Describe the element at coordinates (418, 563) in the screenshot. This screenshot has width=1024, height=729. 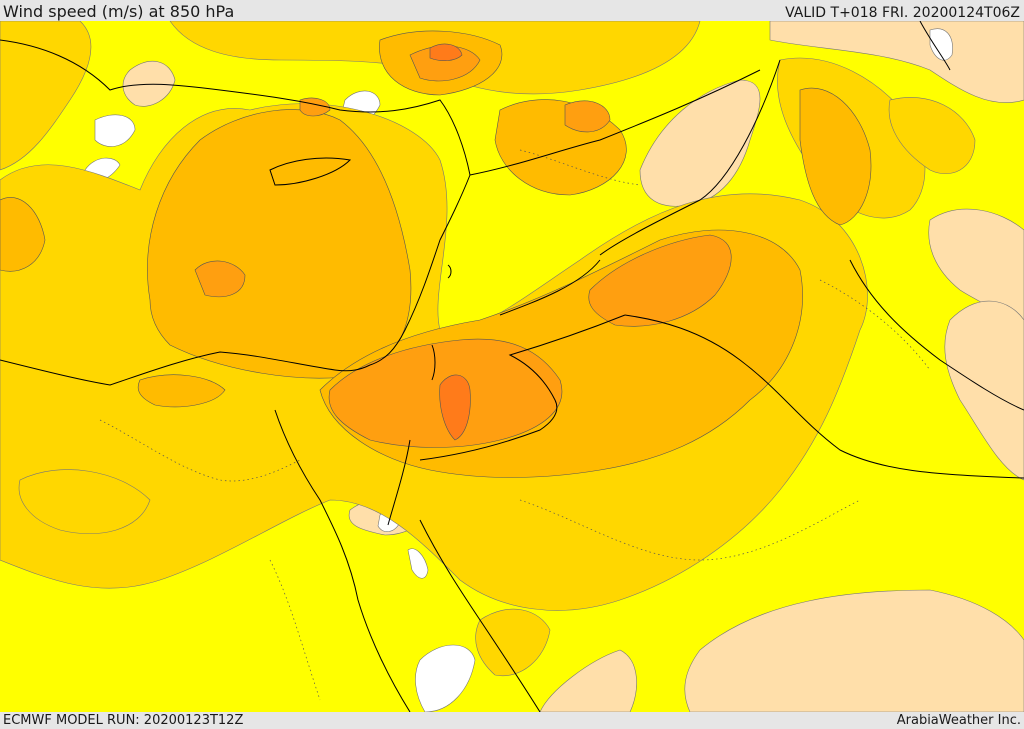
I see `calm-area-red-sea-mid` at that location.